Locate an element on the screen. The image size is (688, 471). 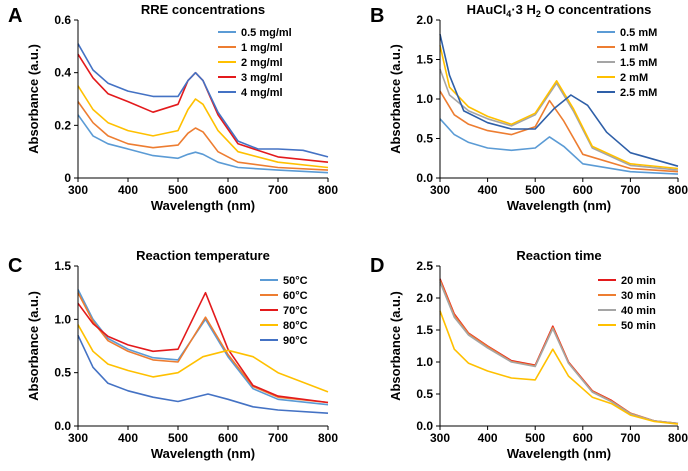
legend-entry: 2 mM is located at coordinates (634, 78).